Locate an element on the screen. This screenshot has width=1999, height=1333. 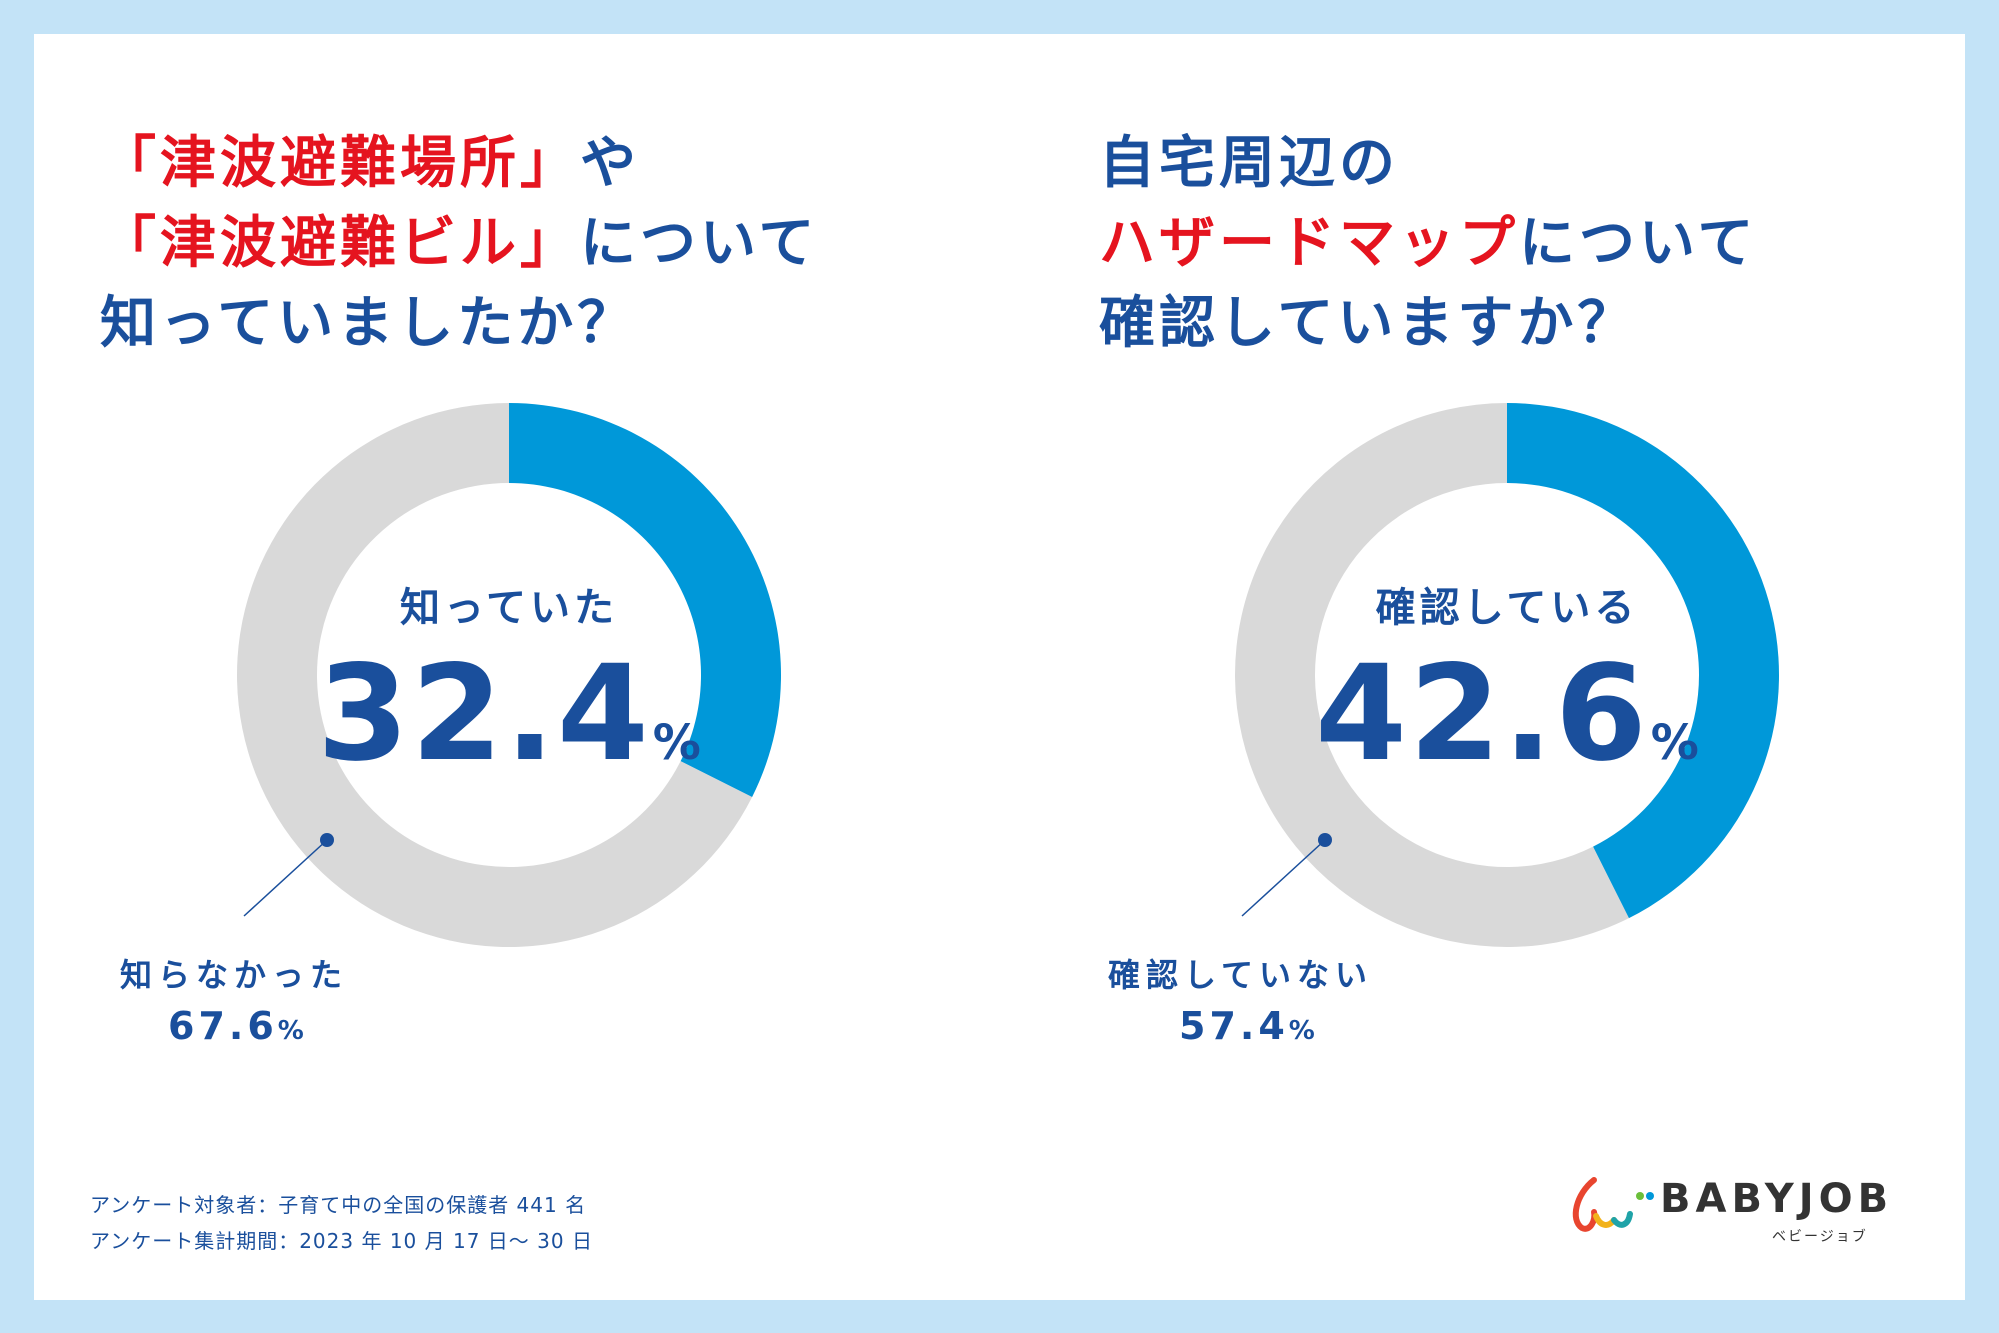
slice-main-right is located at coordinates (1643, 661).